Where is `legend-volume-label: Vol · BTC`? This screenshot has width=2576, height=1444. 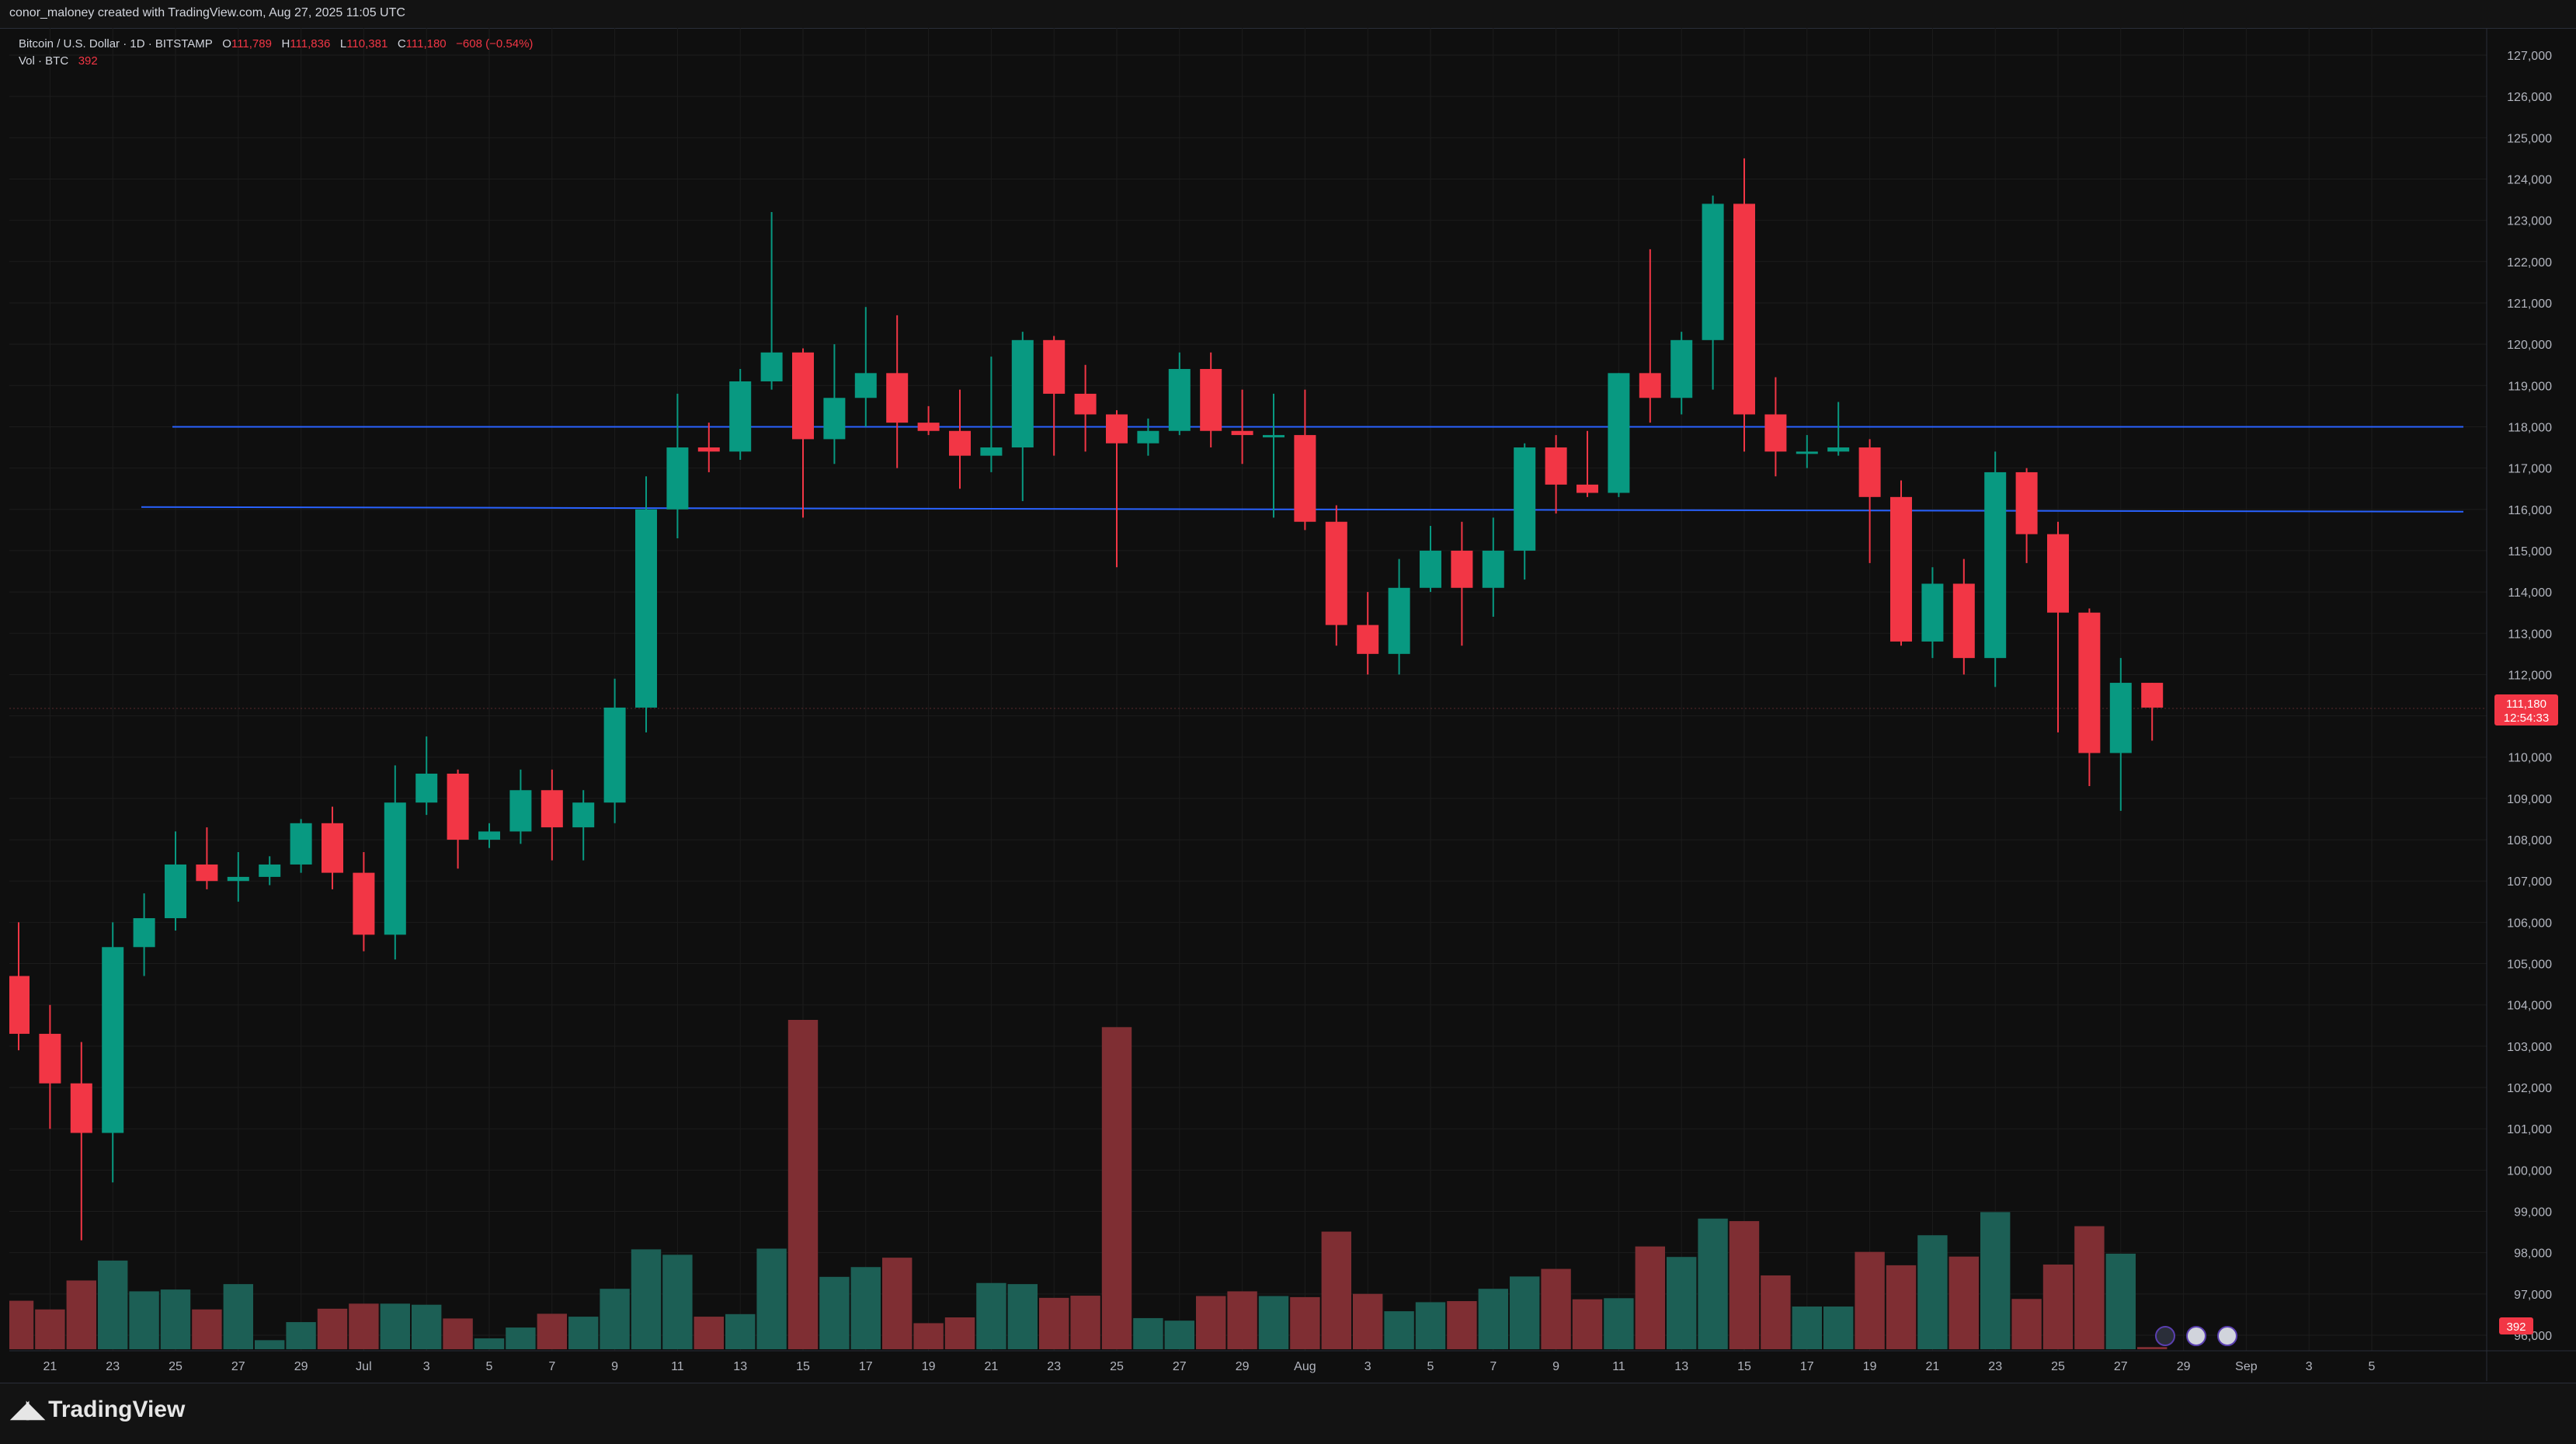 legend-volume-label: Vol · BTC is located at coordinates (44, 61).